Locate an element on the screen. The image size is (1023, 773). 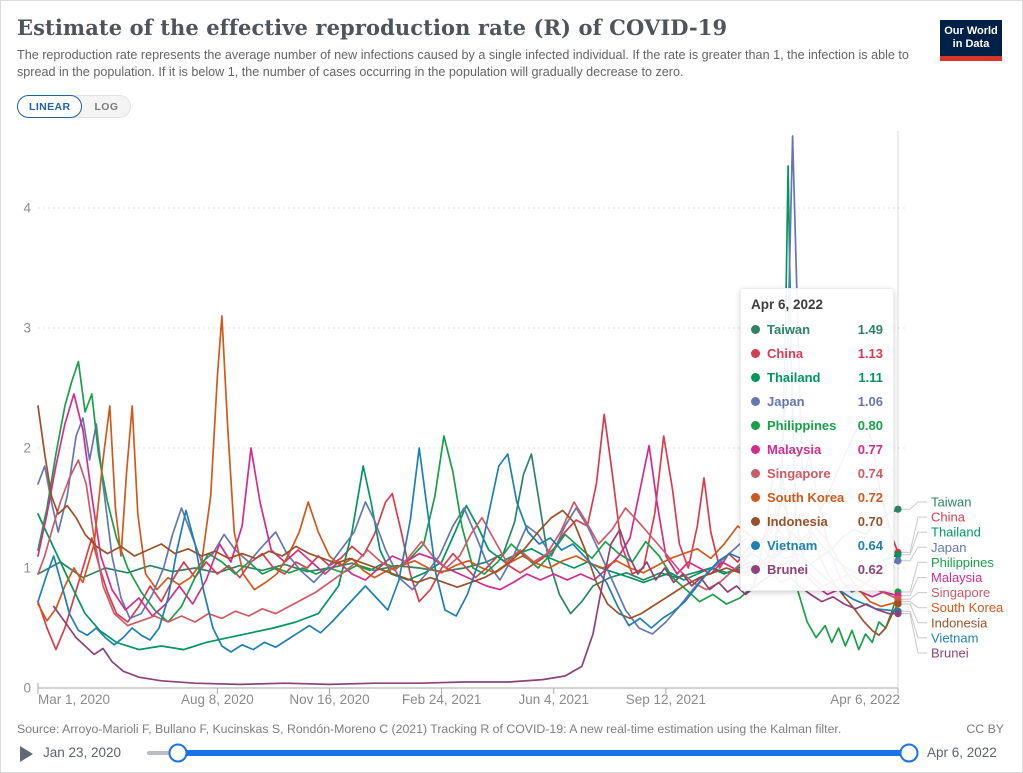
series-endpoint-indonesia is located at coordinates (898, 604).